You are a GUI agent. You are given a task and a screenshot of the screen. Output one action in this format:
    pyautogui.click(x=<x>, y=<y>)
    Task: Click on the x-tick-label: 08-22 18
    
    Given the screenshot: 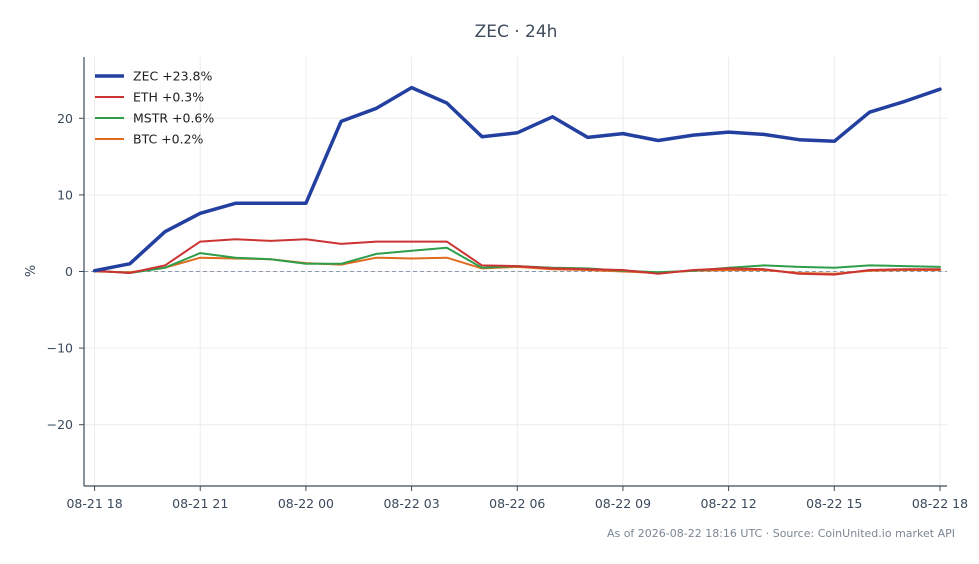 What is the action you would take?
    pyautogui.click(x=940, y=503)
    